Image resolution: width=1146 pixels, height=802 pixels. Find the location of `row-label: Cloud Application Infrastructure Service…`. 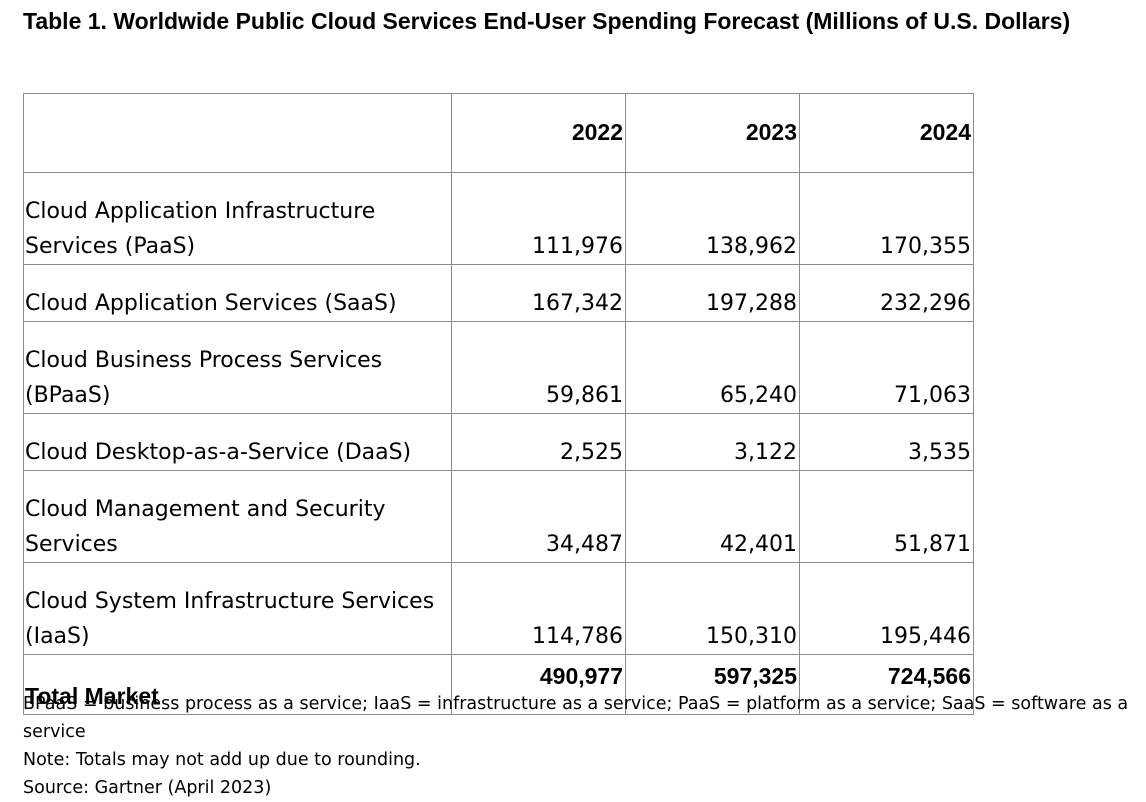

row-label: Cloud Application Infrastructure Service… is located at coordinates (237, 218).